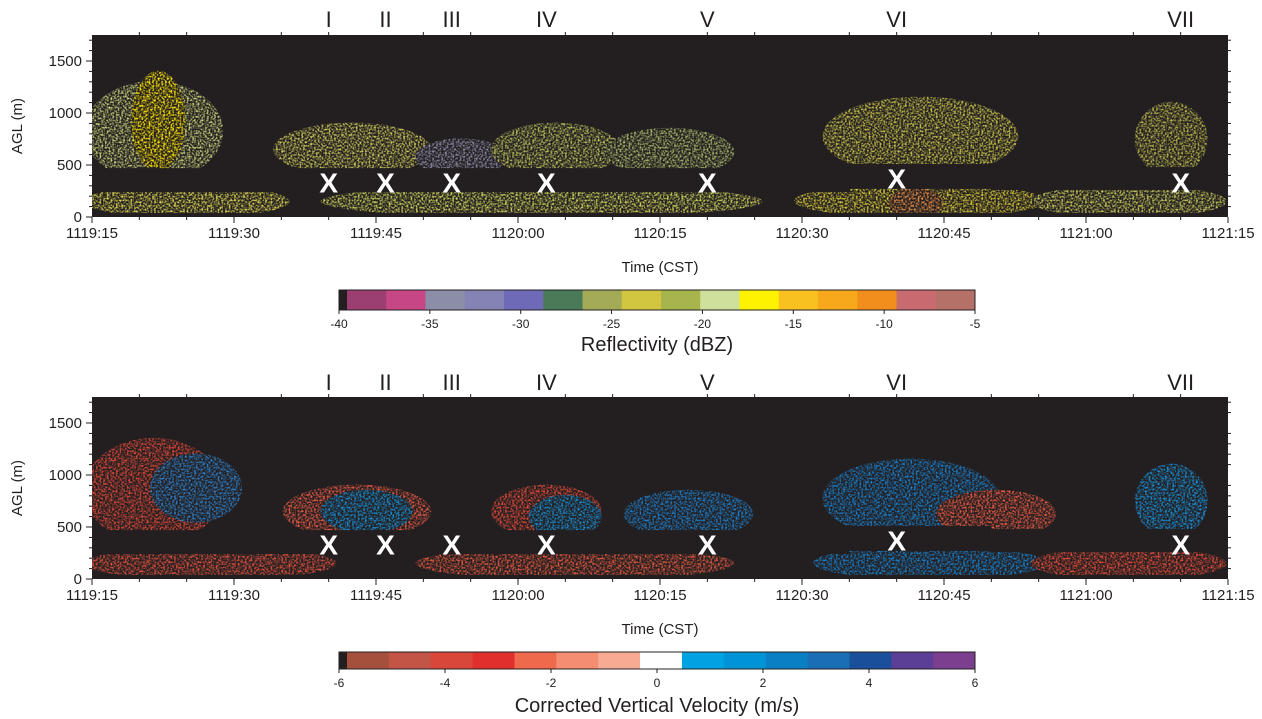 Image resolution: width=1262 pixels, height=719 pixels. What do you see at coordinates (763, 683) in the screenshot?
I see `colorbar-tick-label: 2` at bounding box center [763, 683].